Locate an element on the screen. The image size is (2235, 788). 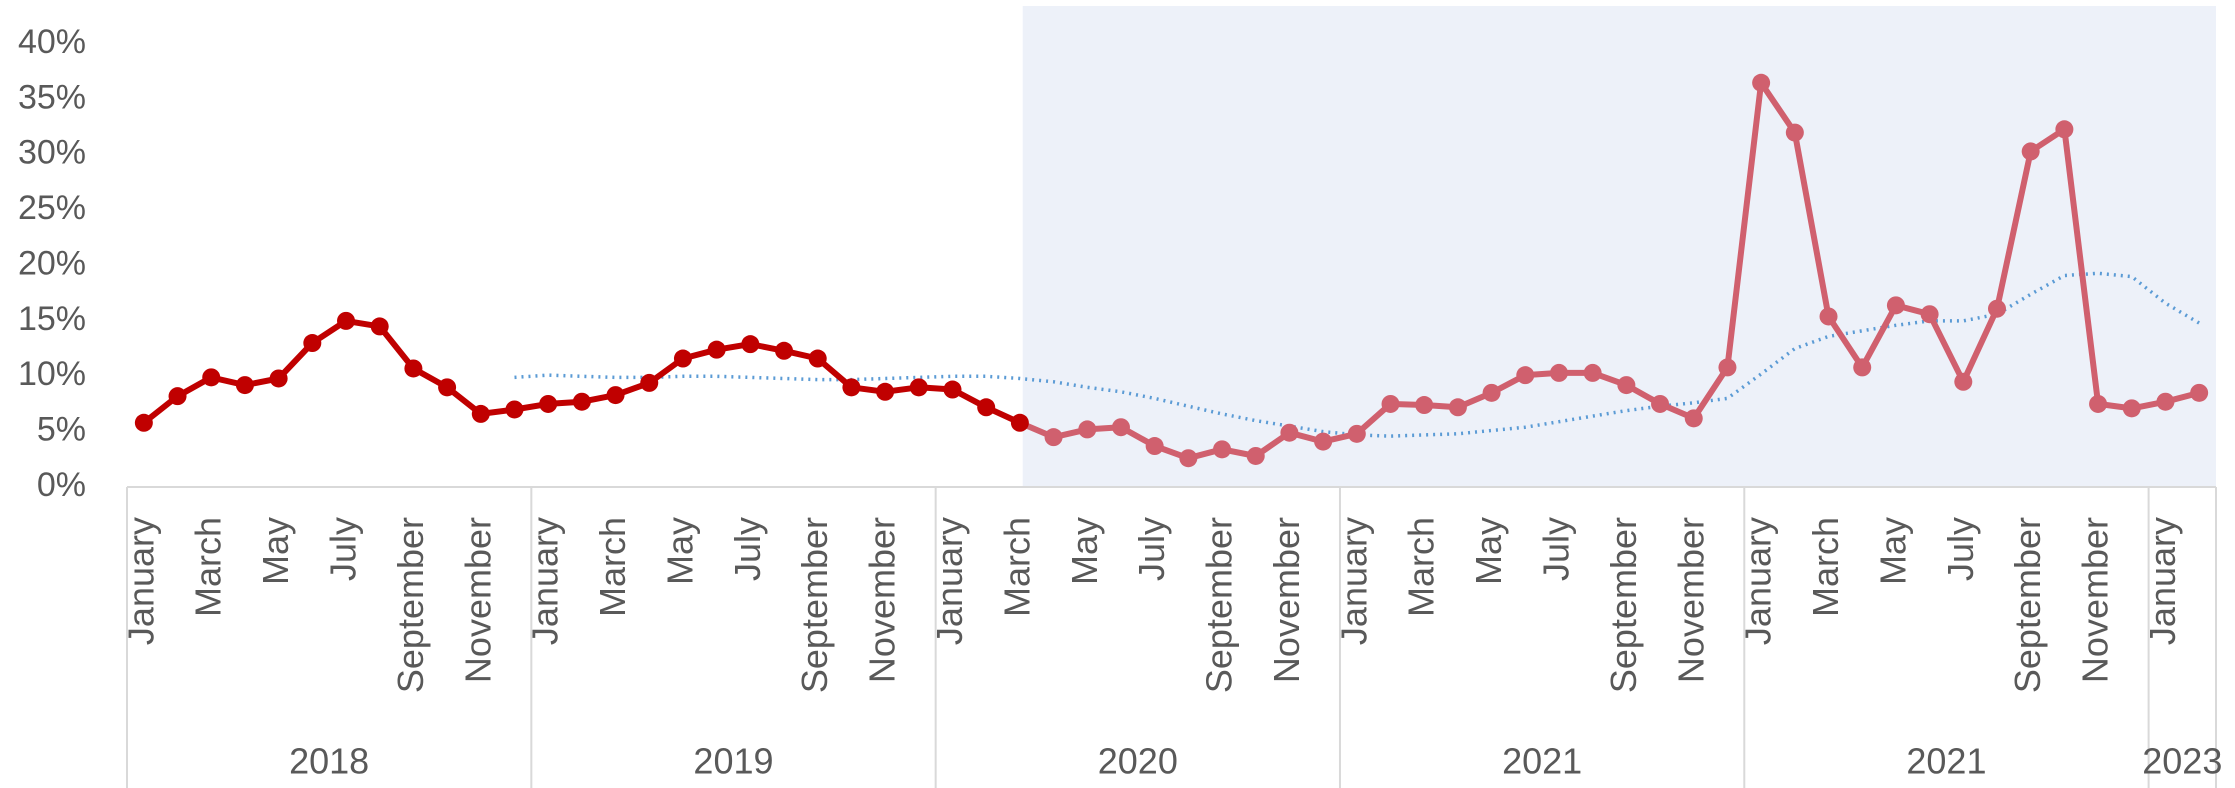
y-tick-label: 30% is located at coordinates (52, 153).